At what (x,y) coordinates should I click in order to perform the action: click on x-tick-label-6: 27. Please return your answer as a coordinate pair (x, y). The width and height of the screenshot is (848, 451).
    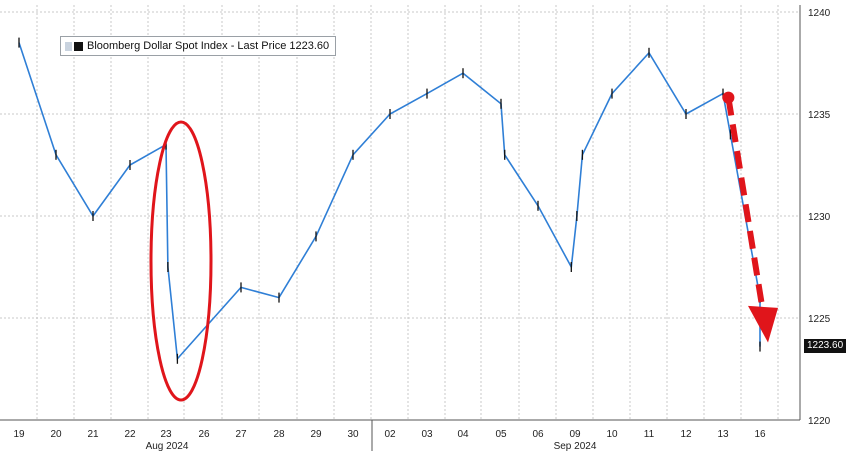
    Looking at the image, I should click on (241, 434).